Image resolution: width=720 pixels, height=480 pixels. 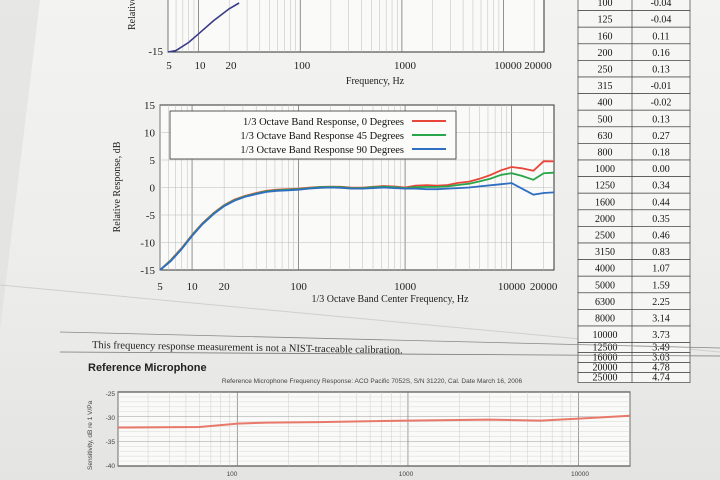 I want to click on table-cell-frequency: 1600, so click(x=605, y=202).